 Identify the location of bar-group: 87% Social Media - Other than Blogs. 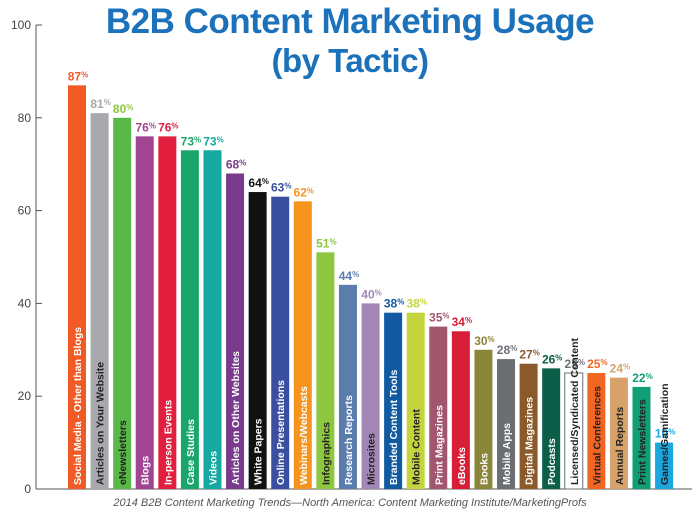
(78, 279).